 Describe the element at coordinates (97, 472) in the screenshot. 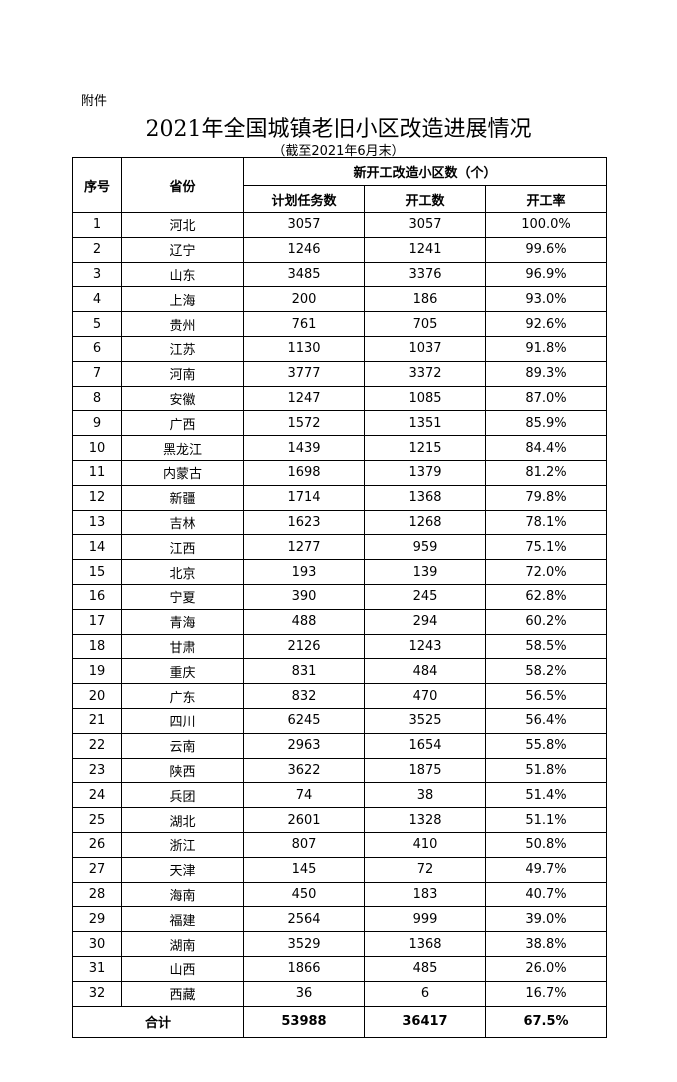

I see `cell-index: 11` at that location.